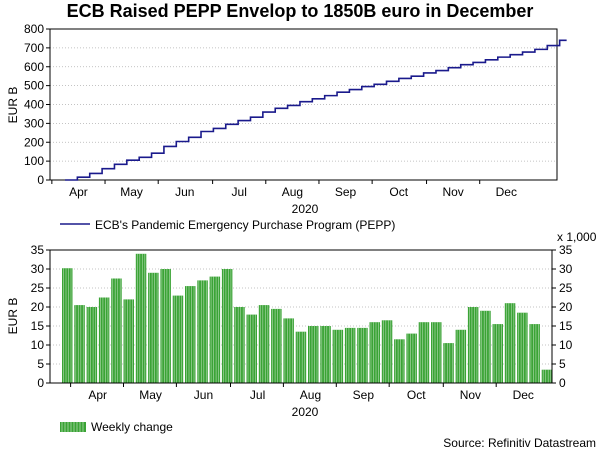  I want to click on bottom-ytick-label-left: 10, so click(38, 345).